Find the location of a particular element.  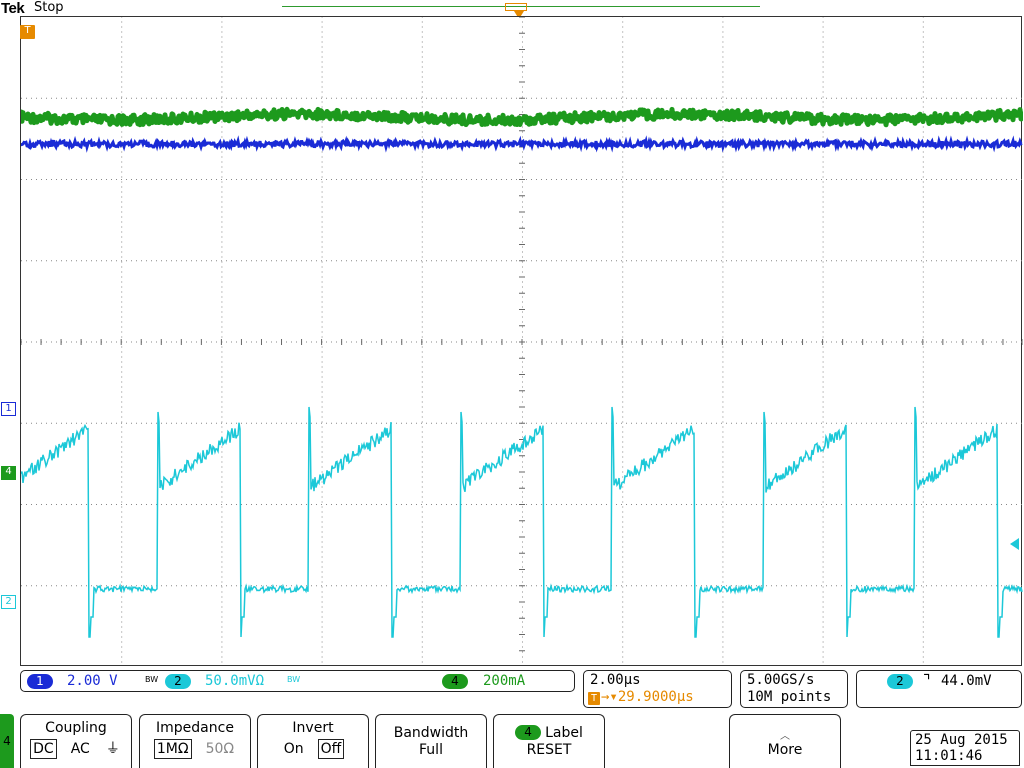

horizontal-readout: 2.00μs T →▾29.9000μs is located at coordinates (657, 689).